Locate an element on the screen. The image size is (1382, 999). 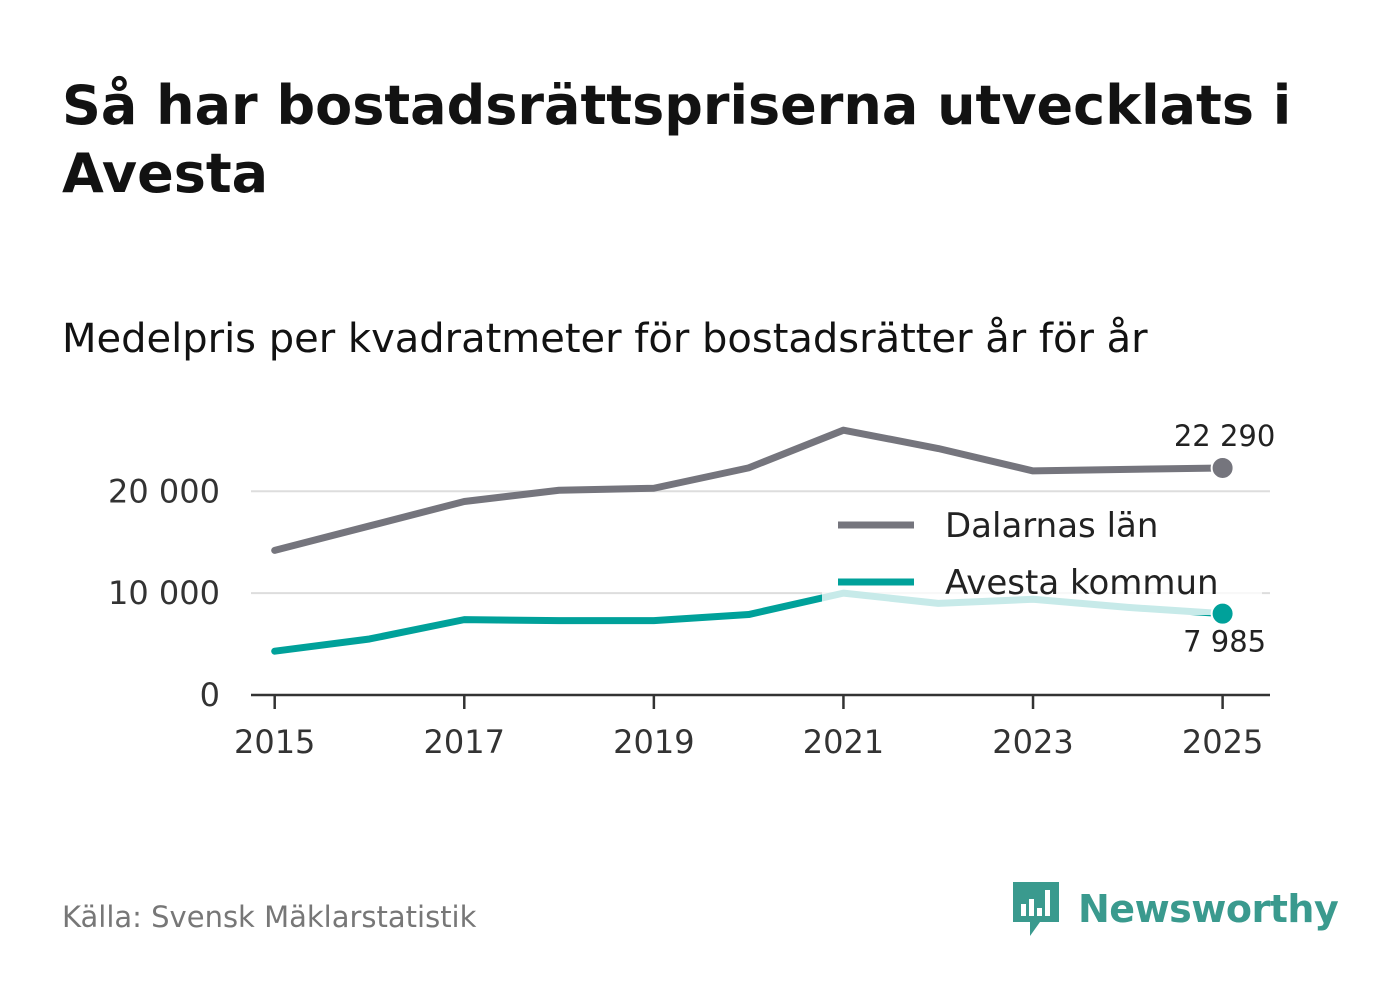
y-tick-label: 0 is located at coordinates (210, 695).